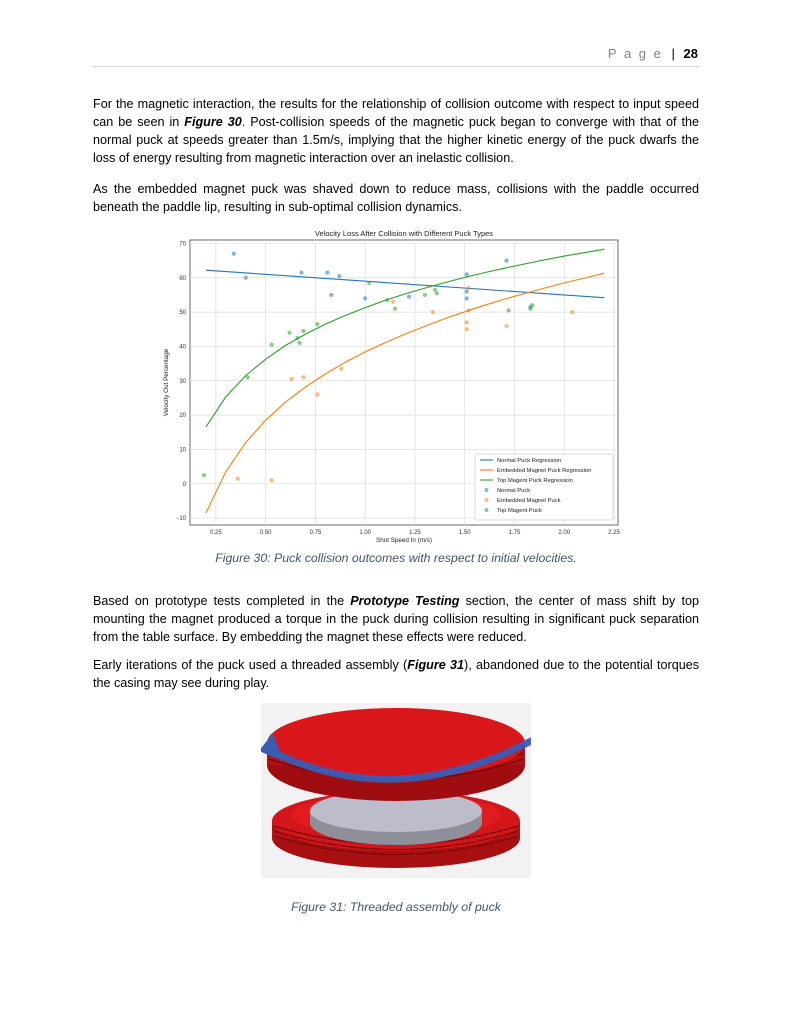 The width and height of the screenshot is (792, 1024). Describe the element at coordinates (519, 511) in the screenshot. I see `legend-entry: Top Magent Puck` at that location.